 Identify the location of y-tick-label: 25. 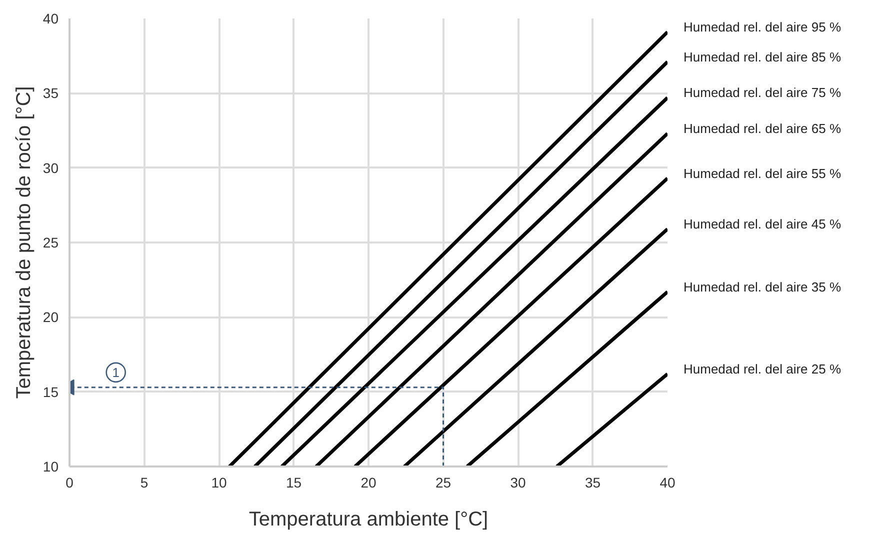
(50, 242).